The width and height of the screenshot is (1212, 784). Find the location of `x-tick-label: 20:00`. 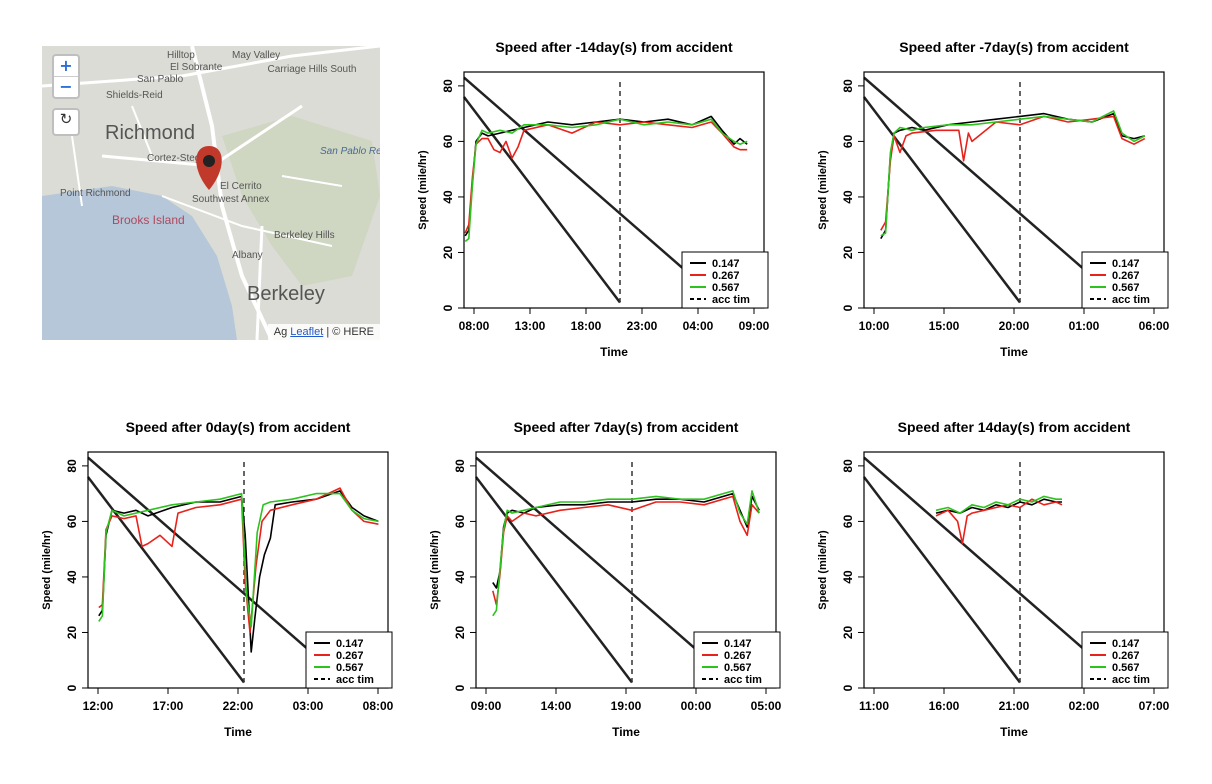

x-tick-label: 20:00 is located at coordinates (1014, 326).